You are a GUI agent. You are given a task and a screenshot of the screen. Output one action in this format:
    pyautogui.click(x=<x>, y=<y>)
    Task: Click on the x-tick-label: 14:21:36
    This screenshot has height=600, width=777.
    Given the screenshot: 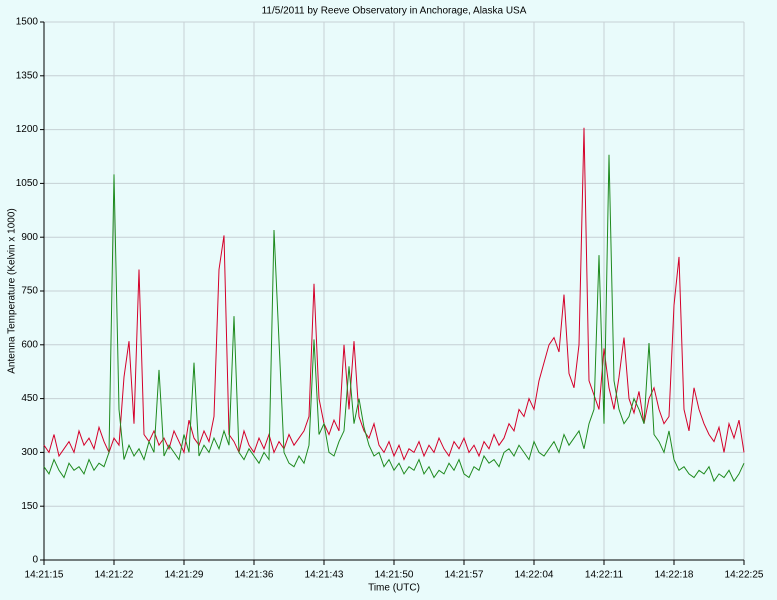 What is the action you would take?
    pyautogui.click(x=254, y=575)
    